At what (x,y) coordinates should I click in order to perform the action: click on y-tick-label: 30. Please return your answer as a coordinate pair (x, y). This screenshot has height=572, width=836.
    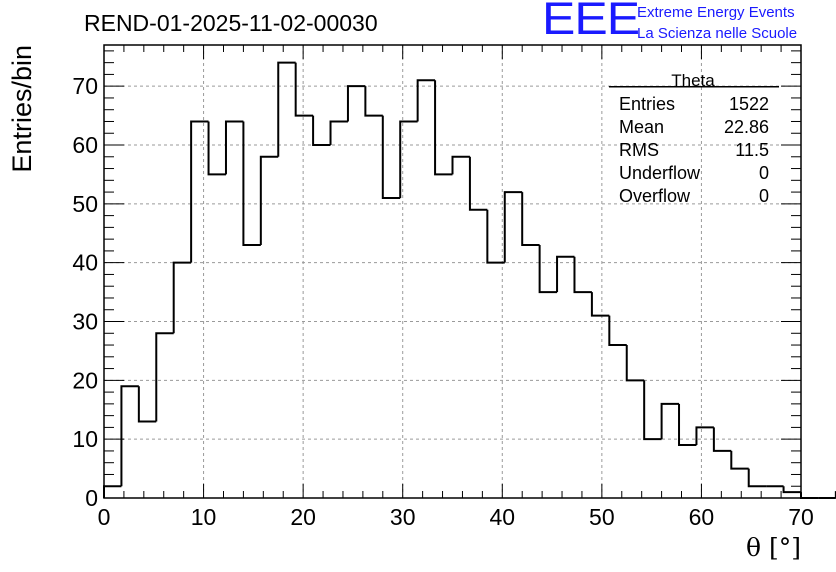
    Looking at the image, I should click on (85, 322).